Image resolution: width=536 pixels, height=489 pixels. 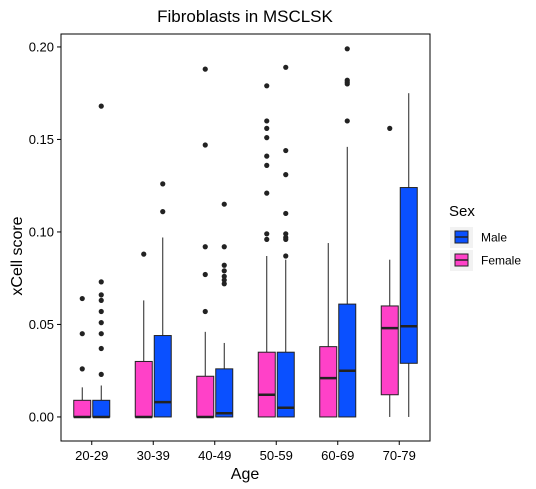 I want to click on legend-label-female: Female, so click(x=501, y=261).